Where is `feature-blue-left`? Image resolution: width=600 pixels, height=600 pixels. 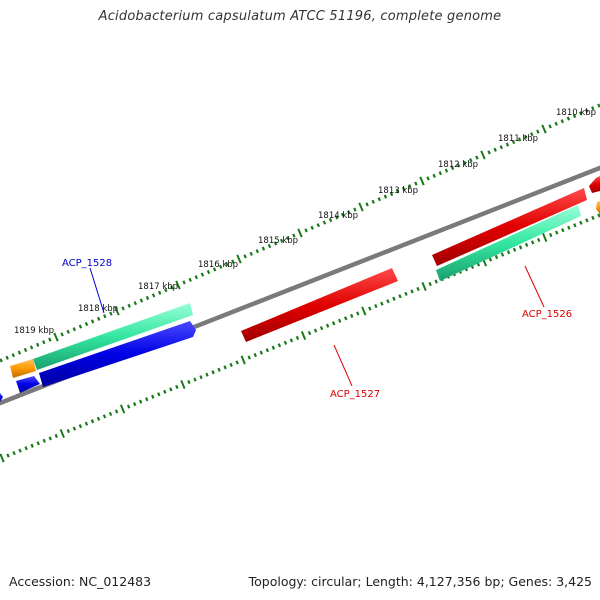
feature-blue-left is located at coordinates (117, 354).